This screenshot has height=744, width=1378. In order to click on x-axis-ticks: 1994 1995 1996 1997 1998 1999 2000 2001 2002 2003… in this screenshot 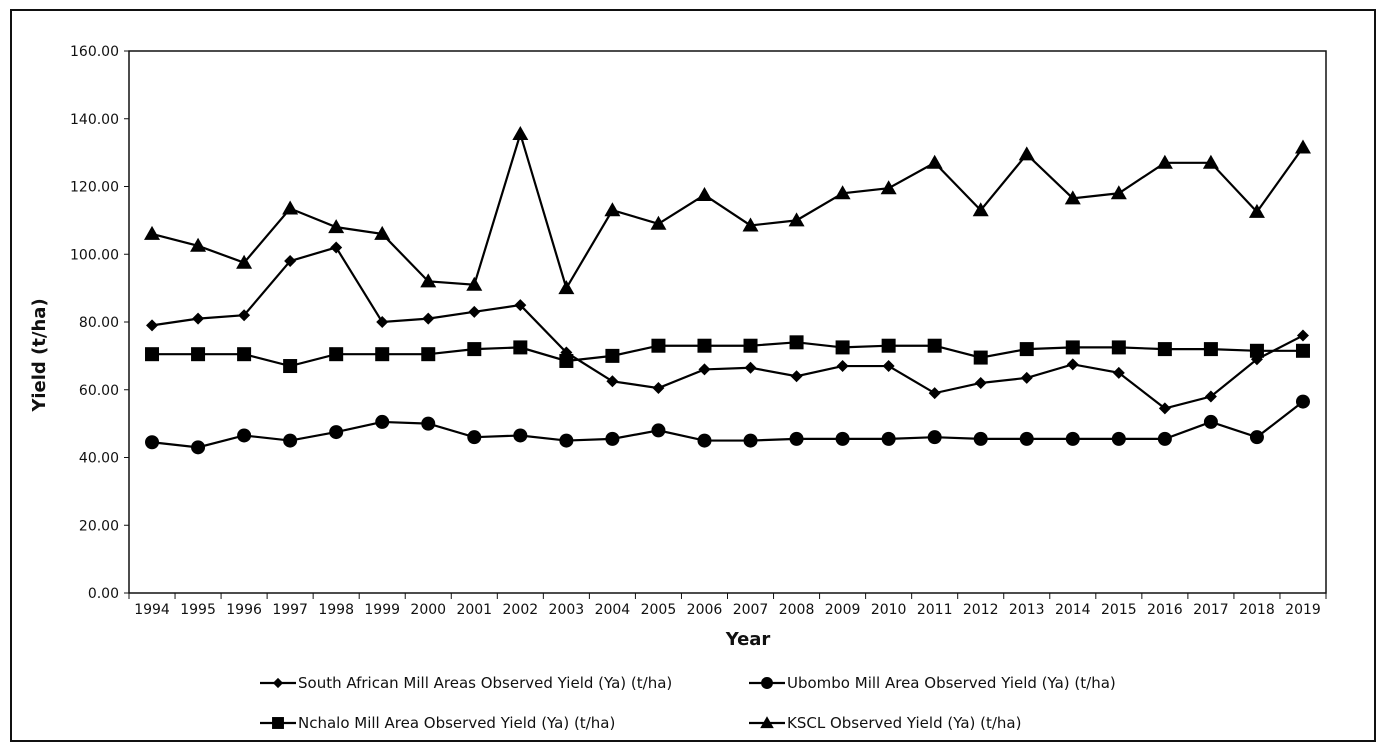, I will do `click(727, 605)`.